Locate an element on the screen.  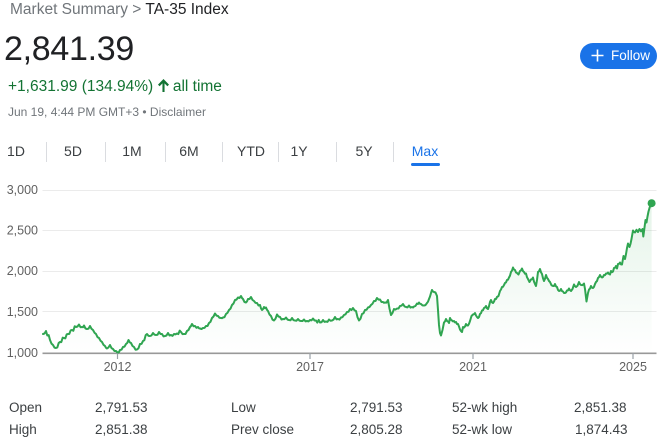
svg-text: 2025 is located at coordinates (633, 367).